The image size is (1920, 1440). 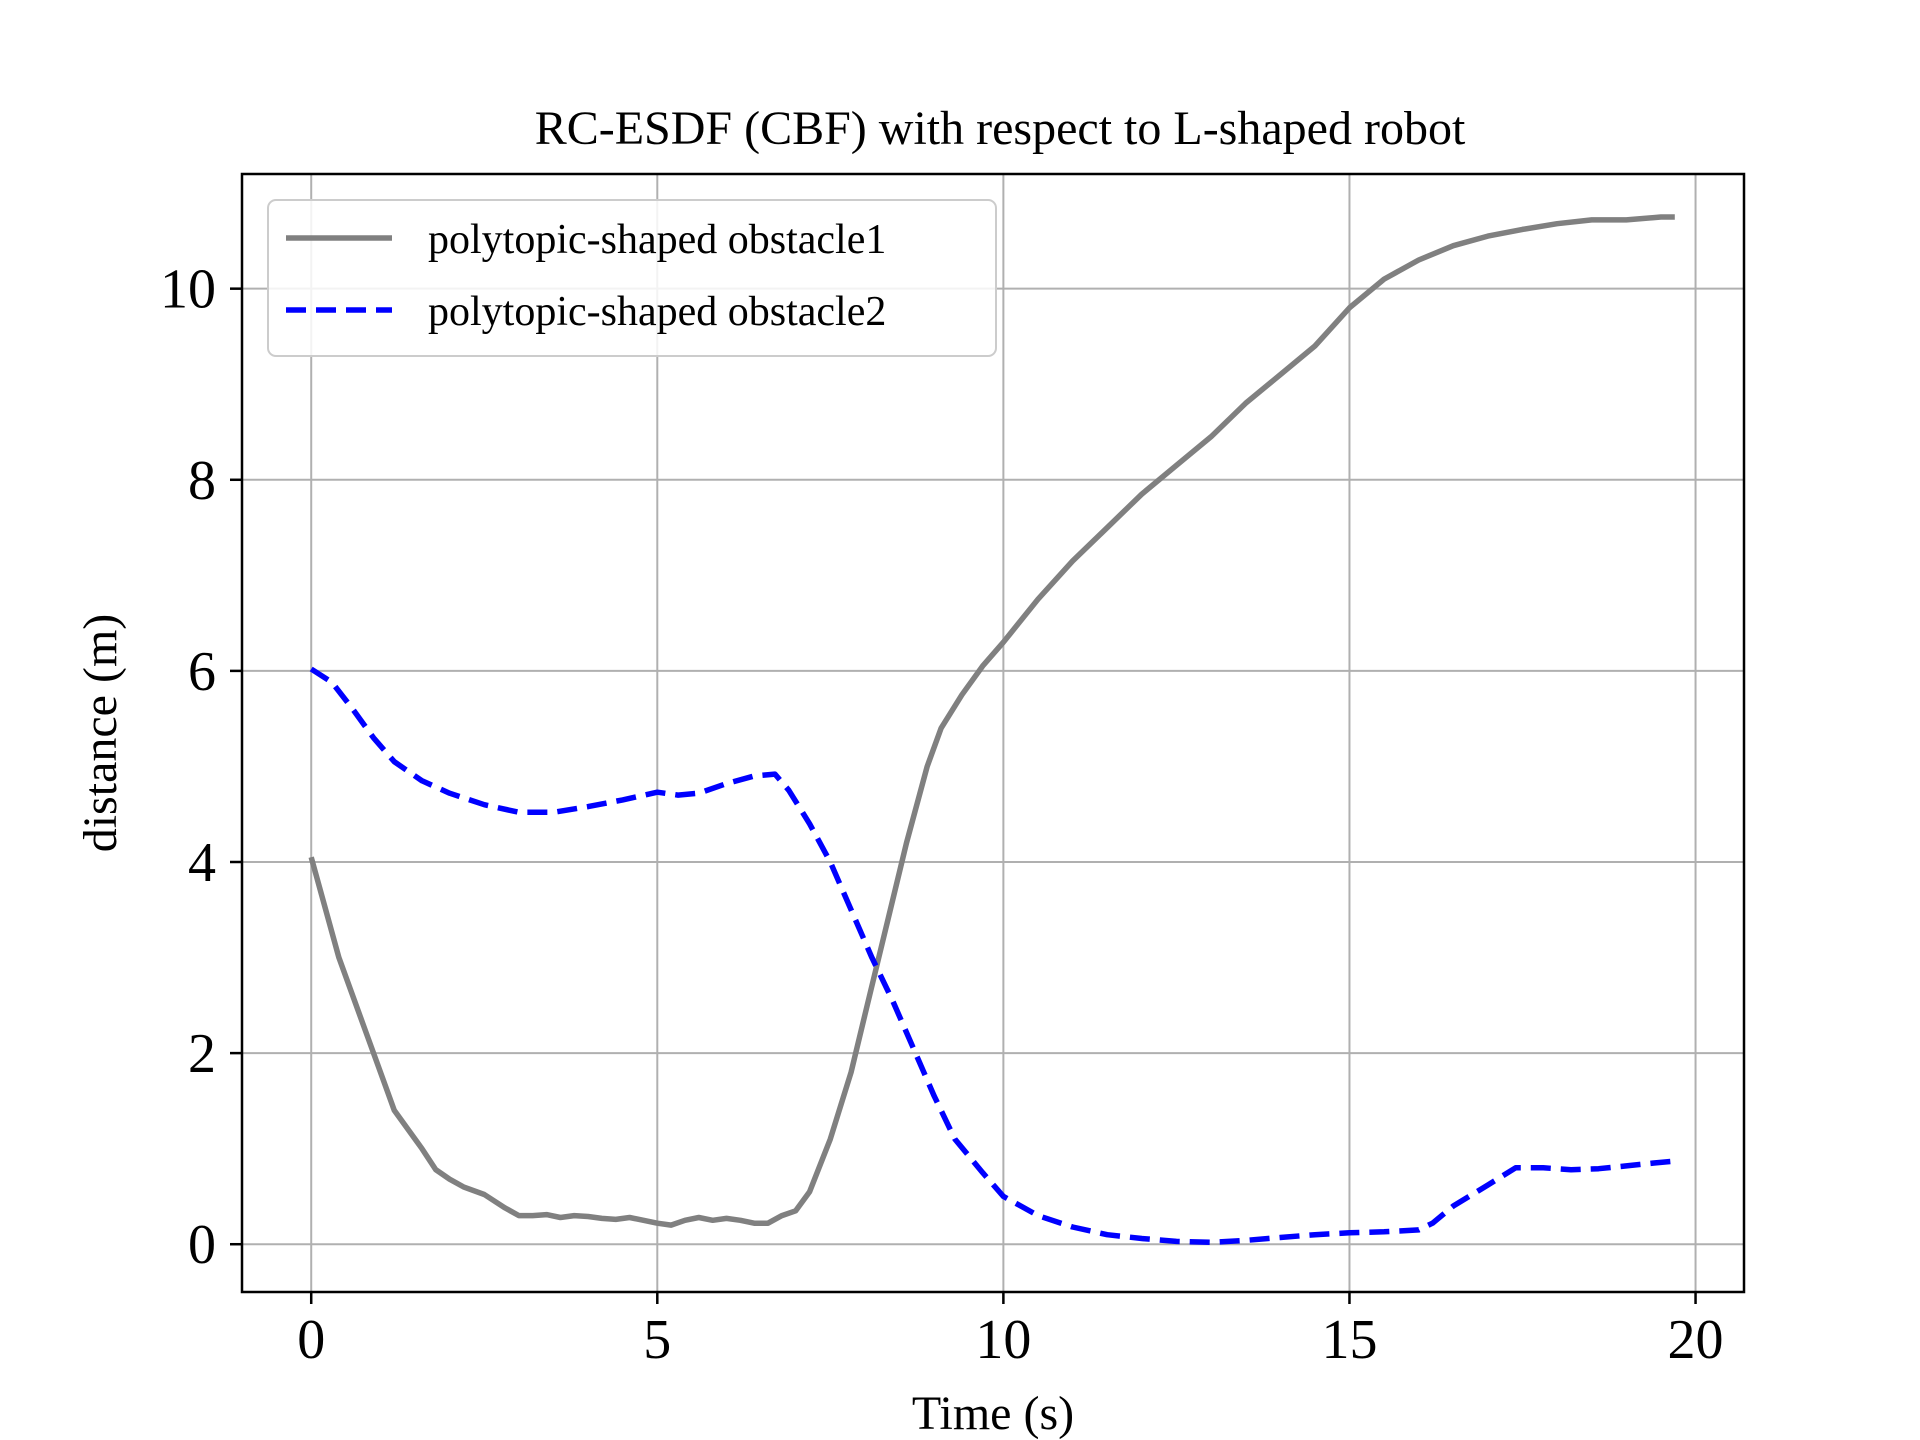 I want to click on x-tick-label: 0, so click(x=311, y=1340).